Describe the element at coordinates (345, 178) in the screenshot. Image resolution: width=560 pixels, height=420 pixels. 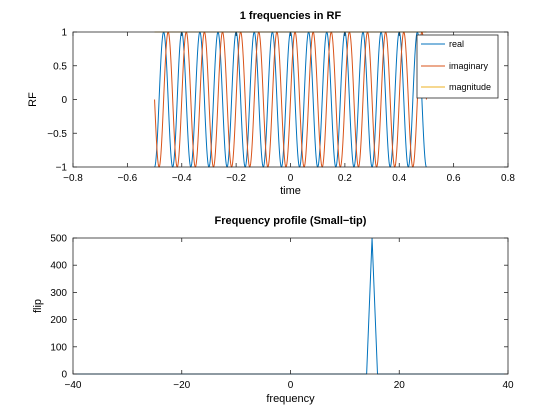
I see `rf-x-tick-label: 0.2` at that location.